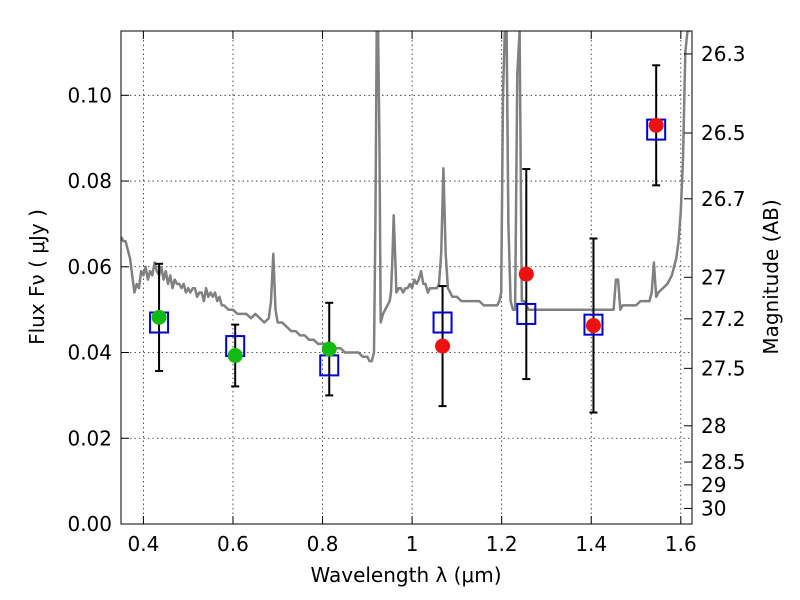 The height and width of the screenshot is (600, 800). I want to click on x-axis-title: Wavelength λ (μm), so click(405, 575).